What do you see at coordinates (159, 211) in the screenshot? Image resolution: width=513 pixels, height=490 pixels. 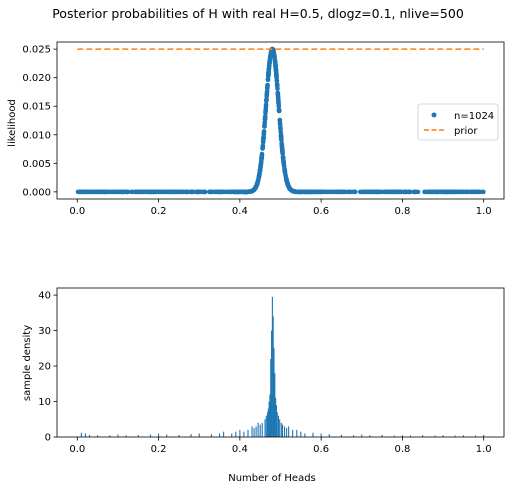 I see `top-x-tick-label: 0.2` at bounding box center [159, 211].